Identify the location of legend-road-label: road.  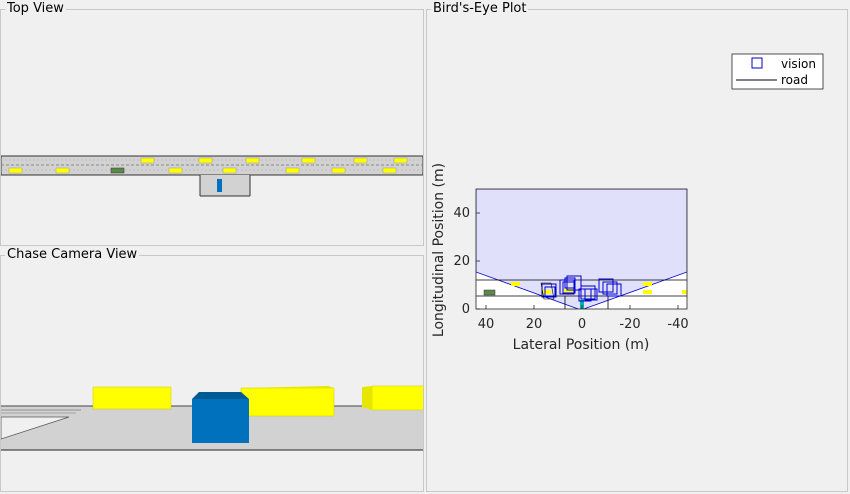
(794, 80).